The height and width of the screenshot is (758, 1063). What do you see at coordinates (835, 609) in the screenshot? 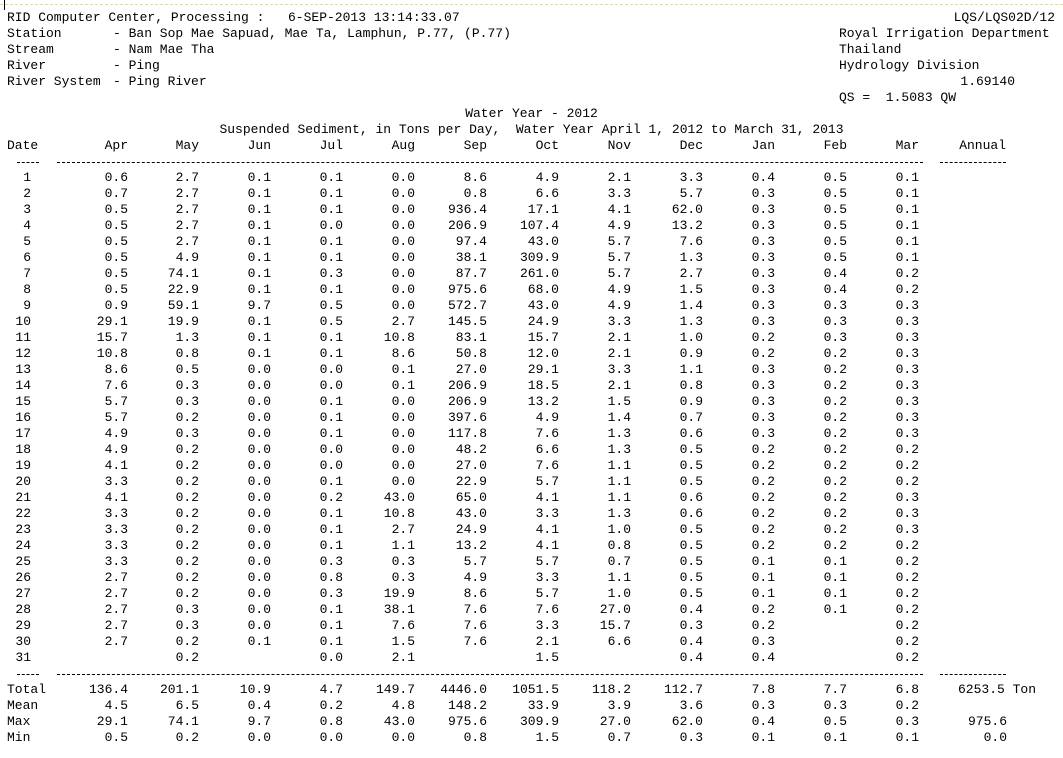
I see `cell-feb: 0.1` at bounding box center [835, 609].